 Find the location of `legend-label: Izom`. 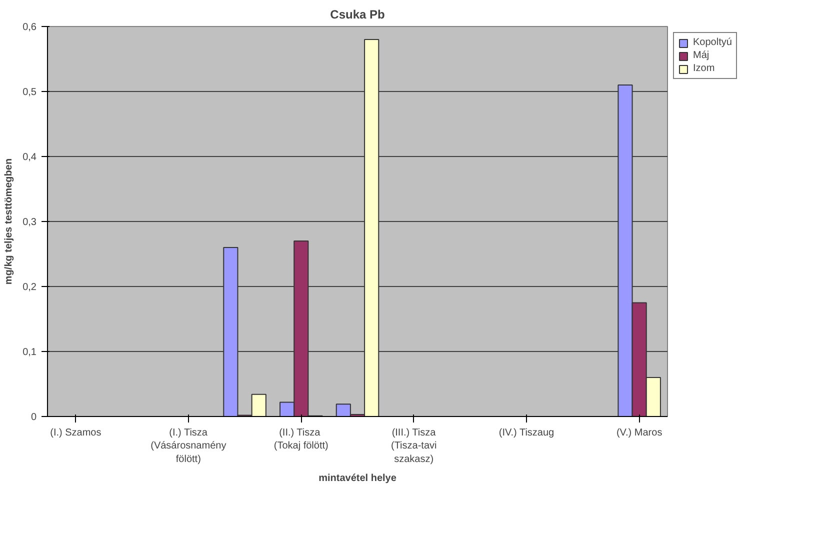

legend-label: Izom is located at coordinates (704, 68).